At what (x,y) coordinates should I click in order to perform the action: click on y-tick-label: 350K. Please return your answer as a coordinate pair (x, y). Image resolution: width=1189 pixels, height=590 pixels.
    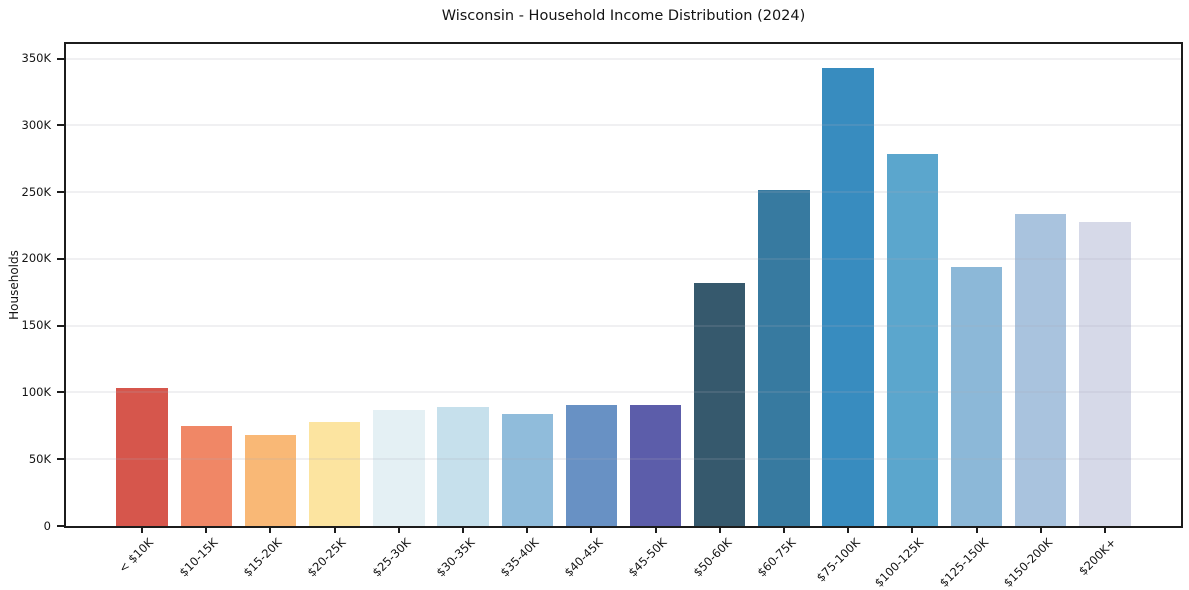
    Looking at the image, I should click on (36, 57).